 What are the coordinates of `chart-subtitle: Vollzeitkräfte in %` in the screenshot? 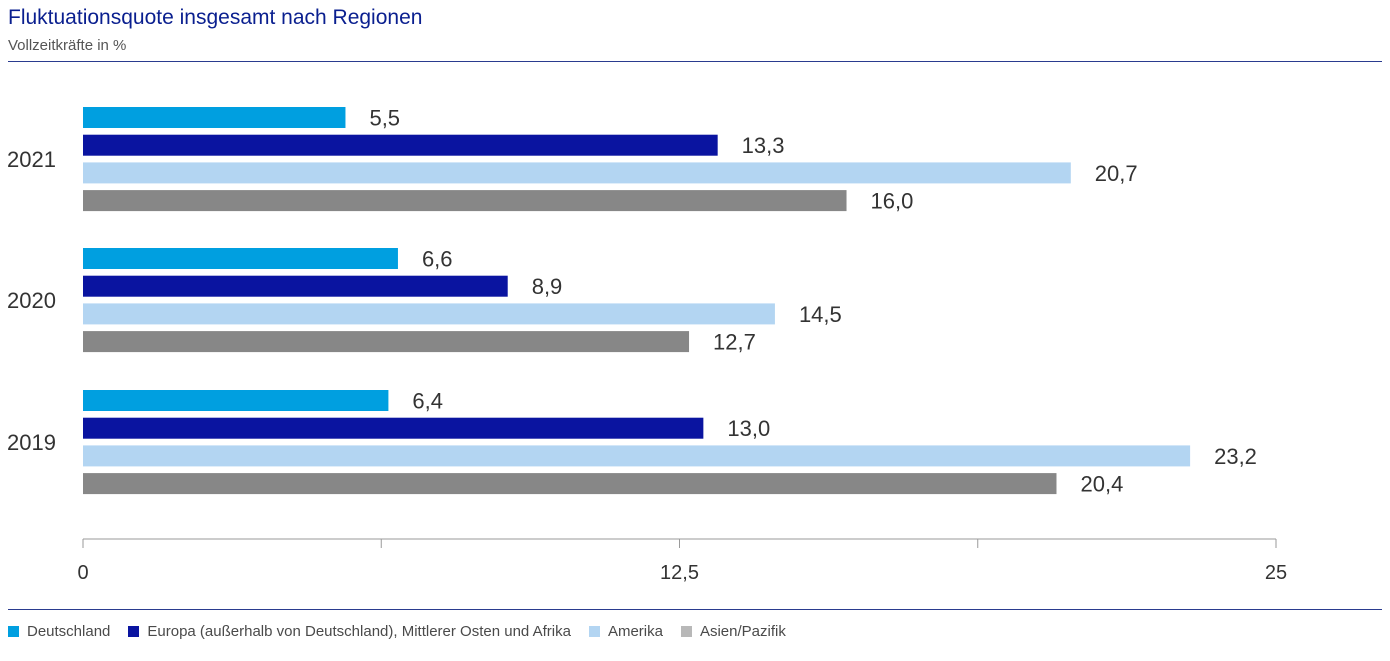 It's located at (67, 45).